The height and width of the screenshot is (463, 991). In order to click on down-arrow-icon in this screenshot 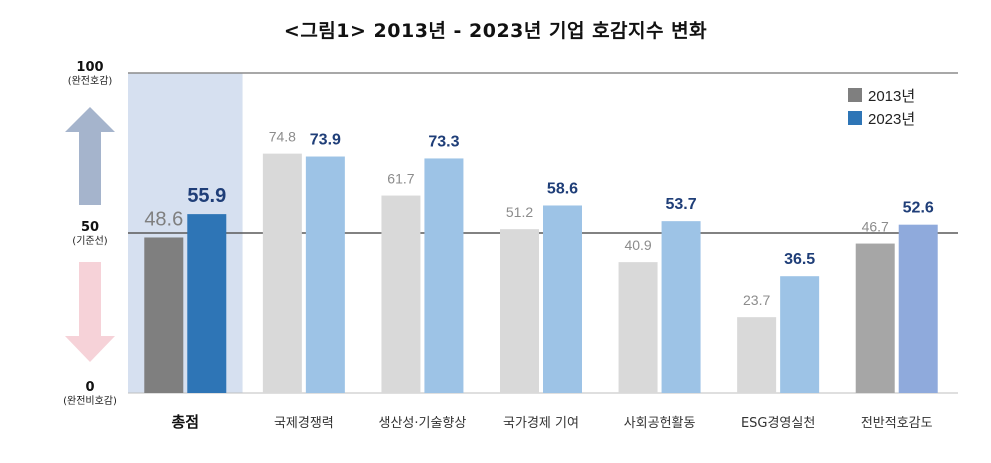, I will do `click(90, 312)`.